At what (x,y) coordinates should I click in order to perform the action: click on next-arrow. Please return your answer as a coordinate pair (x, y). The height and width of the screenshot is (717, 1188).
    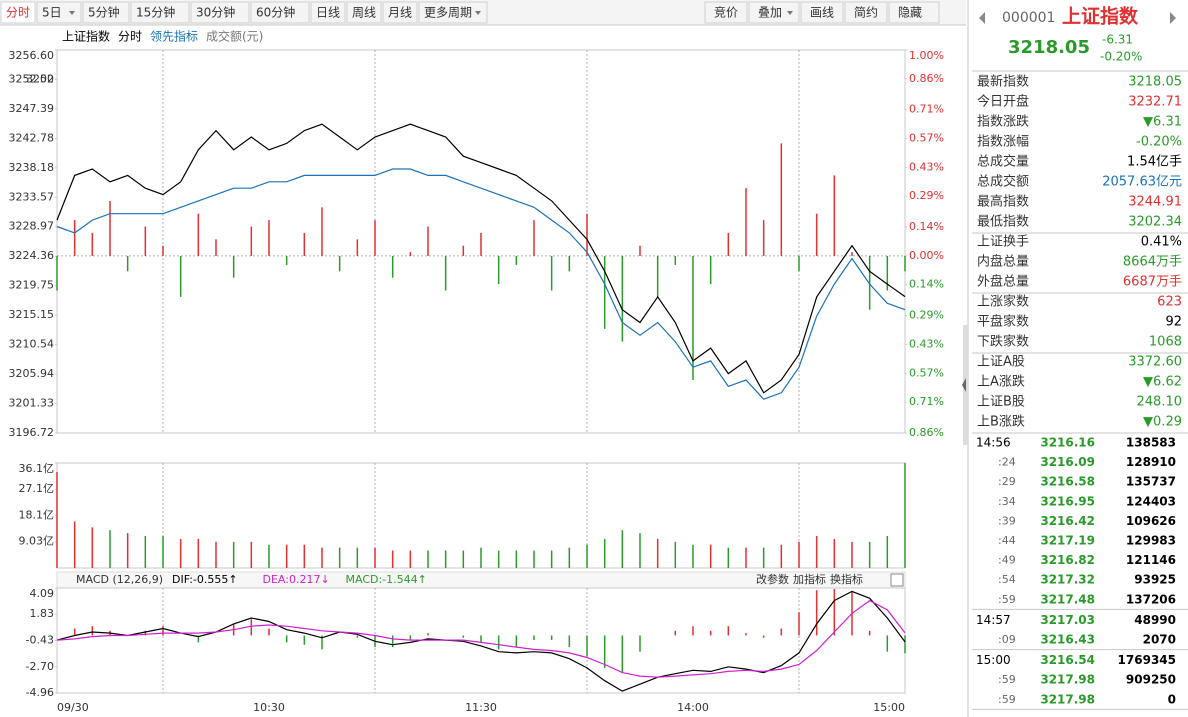
    Looking at the image, I should click on (1173, 18).